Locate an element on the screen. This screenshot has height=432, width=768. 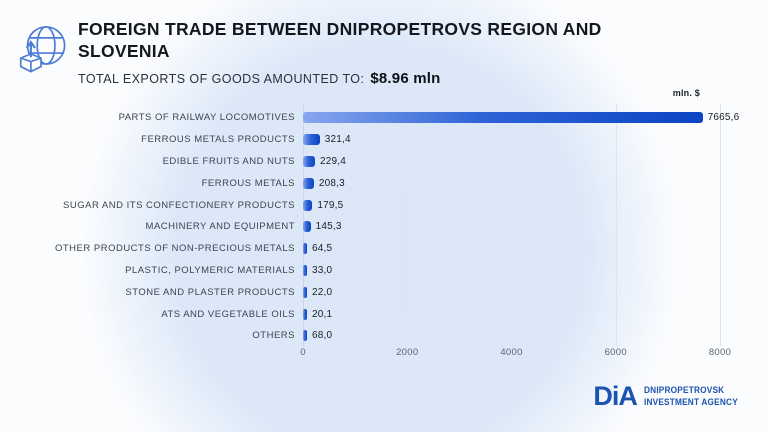
bar-row: PLASTIC, POLYMERIC MATERIALS 33,0 is located at coordinates (384, 271).